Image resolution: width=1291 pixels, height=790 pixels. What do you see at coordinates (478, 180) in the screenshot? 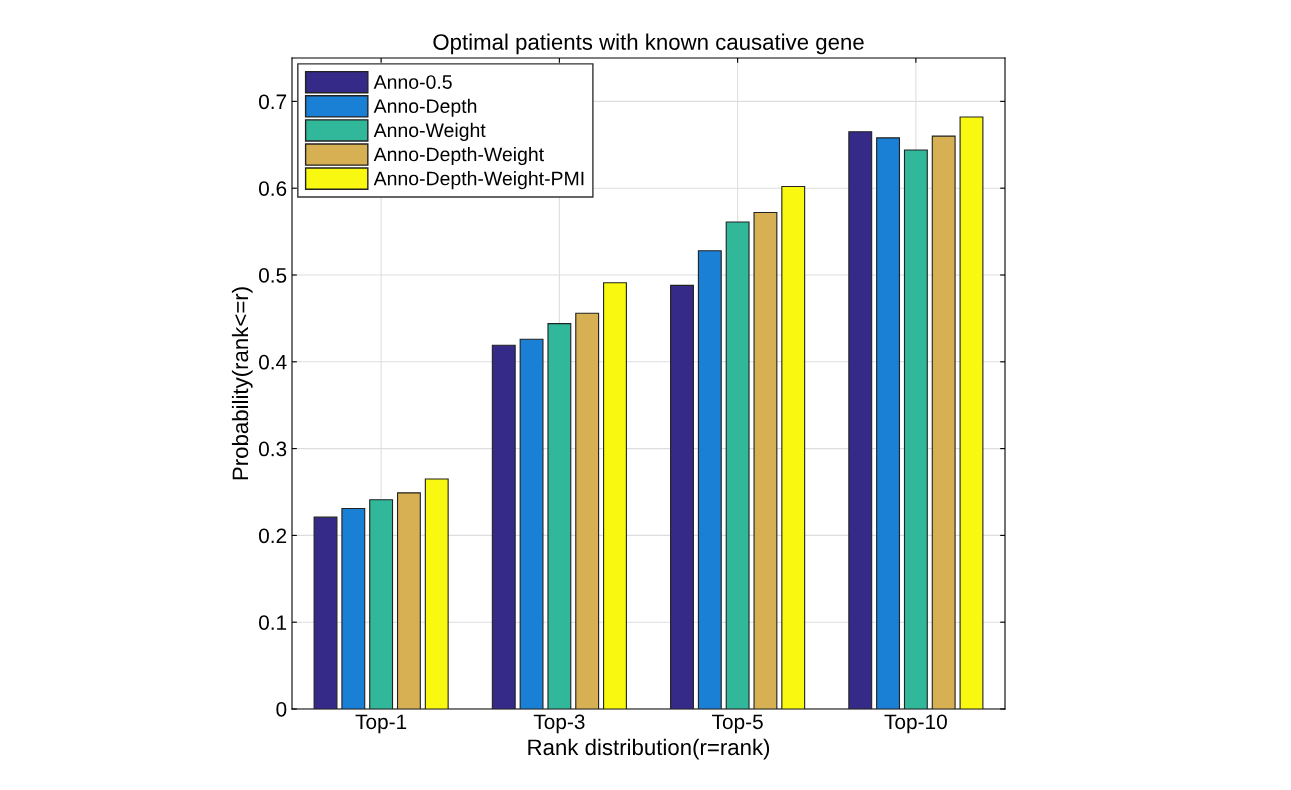
I see `legend-label: Anno-Depth-Weight-PMI` at bounding box center [478, 180].